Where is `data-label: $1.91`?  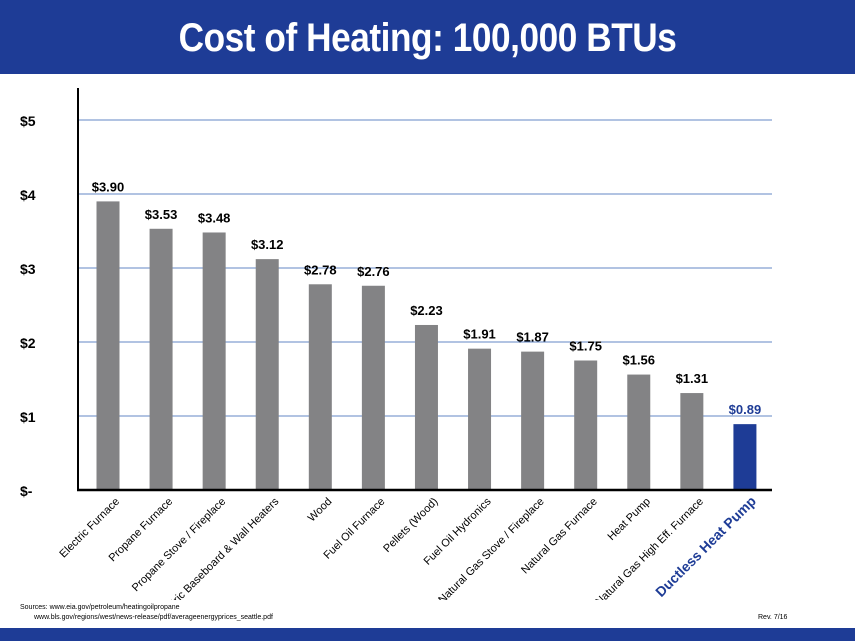
data-label: $1.91 is located at coordinates (479, 334).